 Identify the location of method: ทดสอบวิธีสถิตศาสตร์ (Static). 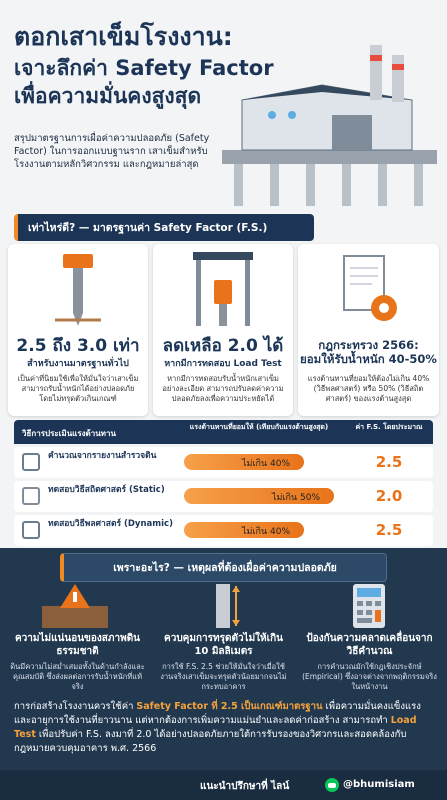
(106, 490).